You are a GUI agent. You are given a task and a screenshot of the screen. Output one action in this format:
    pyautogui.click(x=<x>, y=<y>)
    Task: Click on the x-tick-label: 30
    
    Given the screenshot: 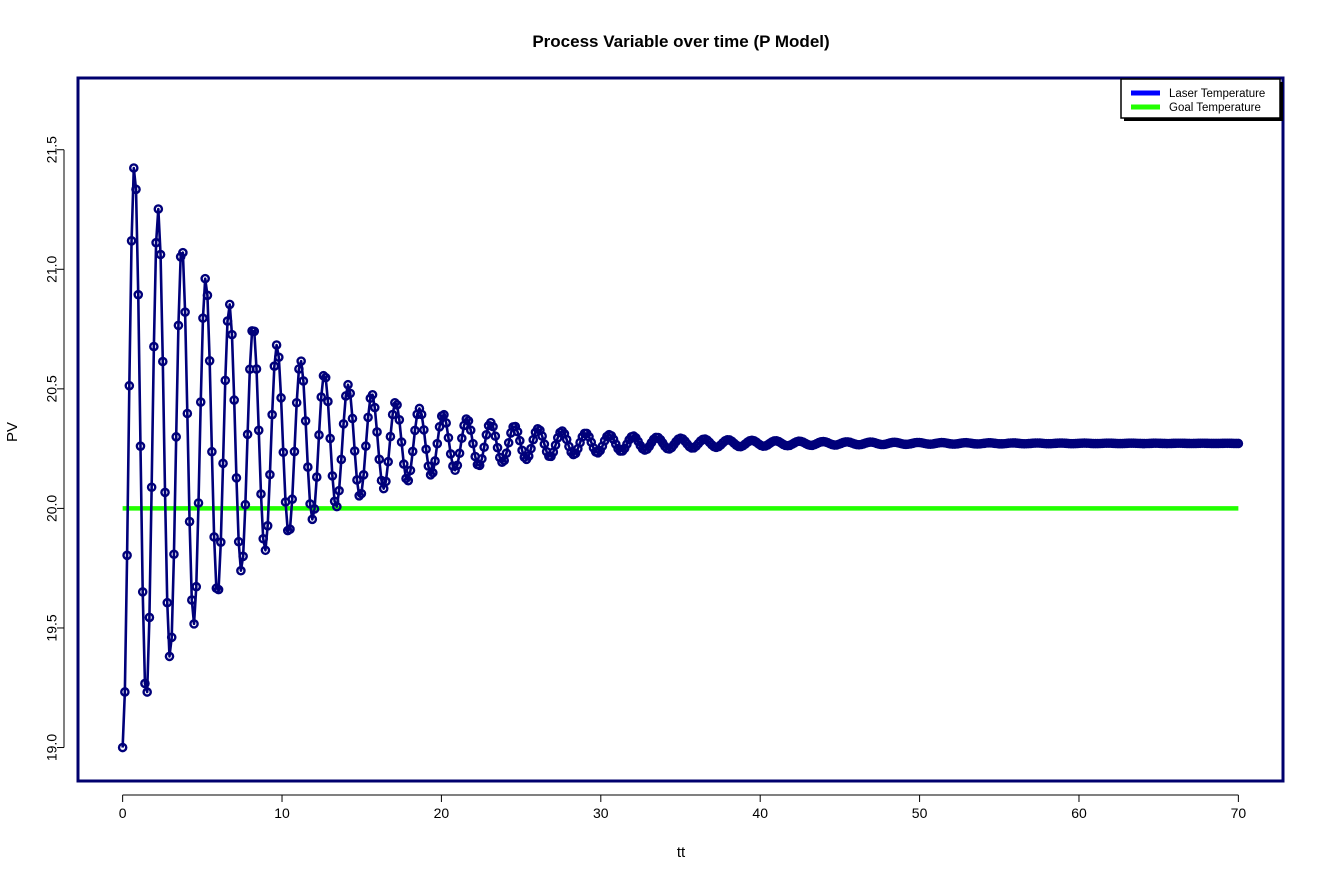 What is the action you would take?
    pyautogui.click(x=601, y=813)
    